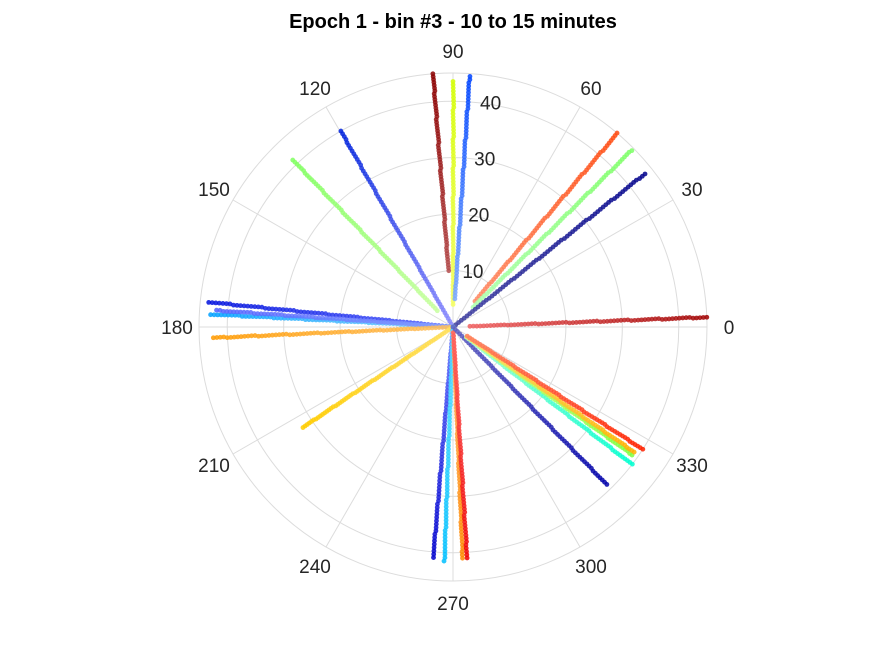 The image size is (875, 656). I want to click on angle-label-0: 0, so click(729, 328).